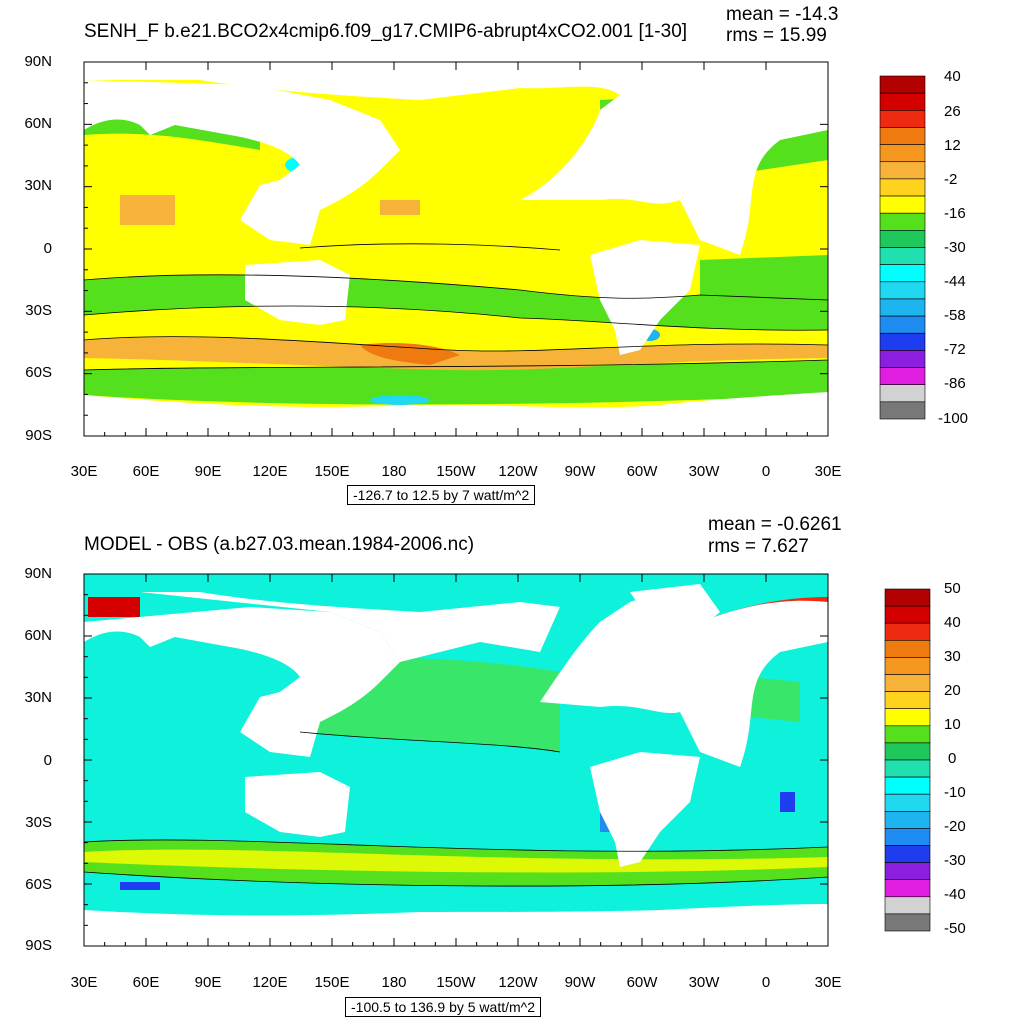 This screenshot has height=1024, width=1024. What do you see at coordinates (952, 76) in the screenshot?
I see `colorbar-label: 40` at bounding box center [952, 76].